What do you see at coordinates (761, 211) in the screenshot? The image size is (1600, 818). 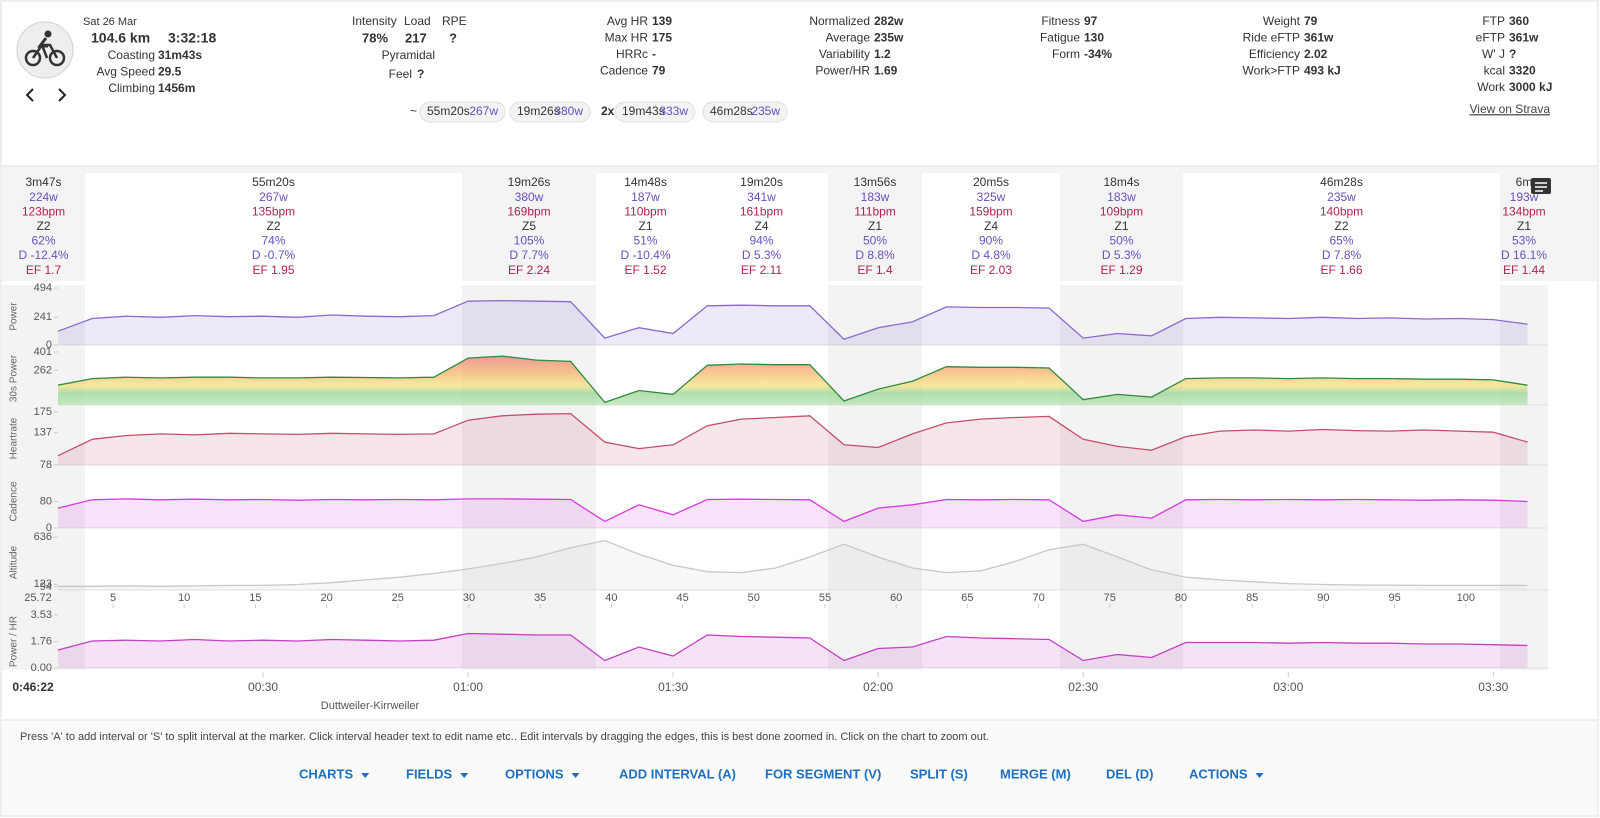 I see `interval-heartrate: 161bpm` at bounding box center [761, 211].